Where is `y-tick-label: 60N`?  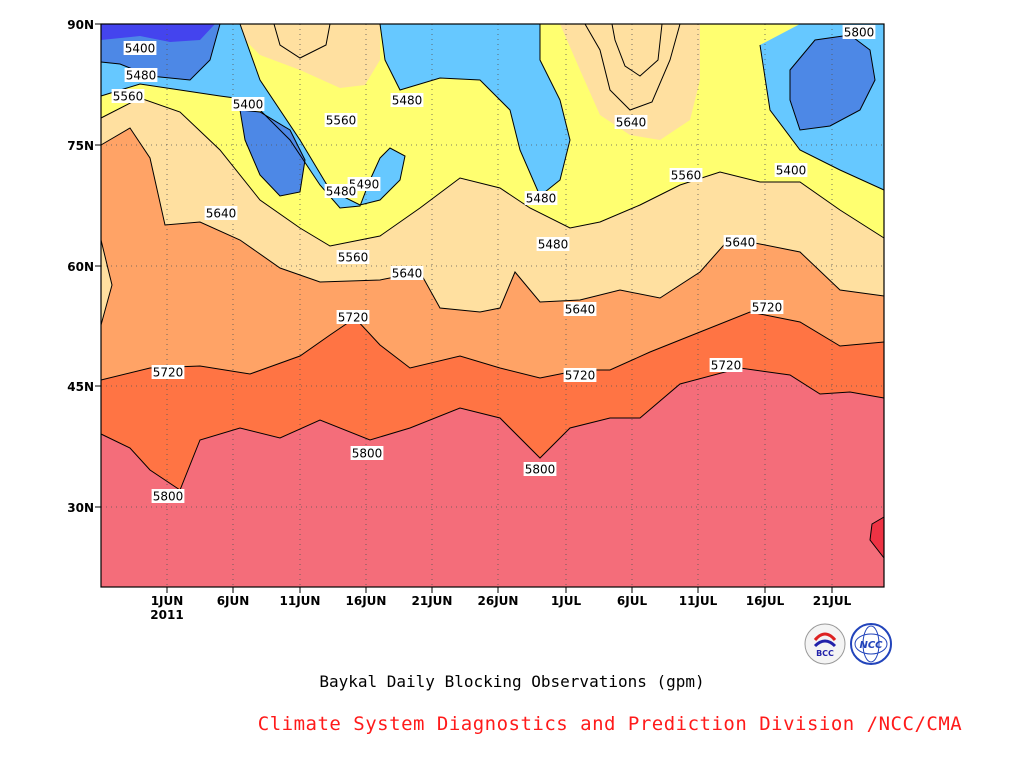
y-tick-label: 60N is located at coordinates (80, 267).